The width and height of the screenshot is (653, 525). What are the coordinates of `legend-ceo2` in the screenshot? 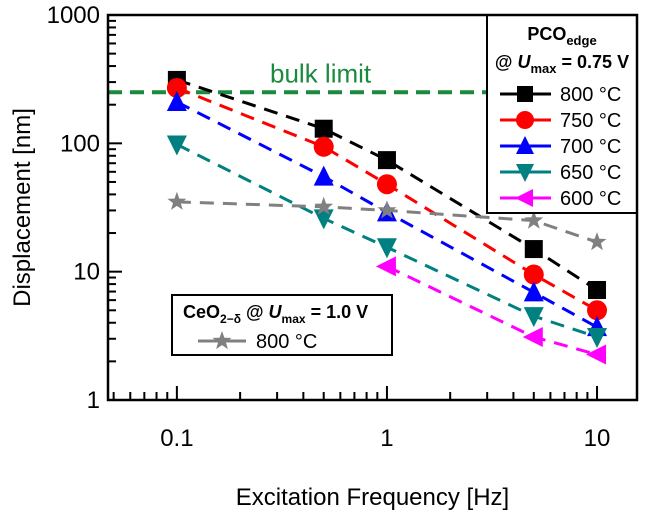 It's located at (282, 325).